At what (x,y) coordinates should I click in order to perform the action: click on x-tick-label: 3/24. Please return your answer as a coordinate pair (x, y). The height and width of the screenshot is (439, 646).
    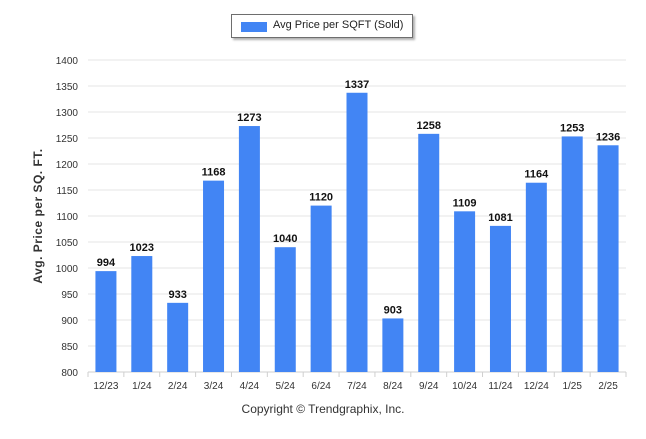
    Looking at the image, I should click on (214, 386).